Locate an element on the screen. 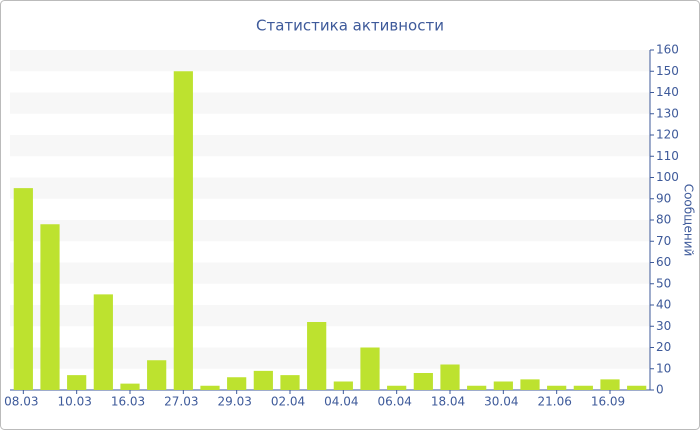  x-tick-label: 08.03 is located at coordinates (21, 402).